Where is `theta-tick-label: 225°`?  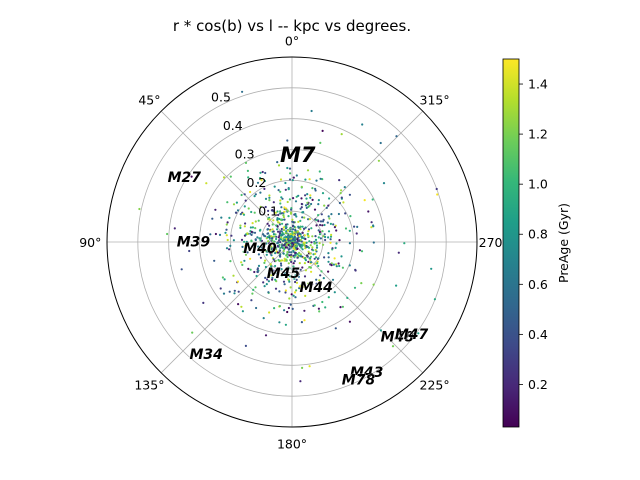 theta-tick-label: 225° is located at coordinates (435, 385).